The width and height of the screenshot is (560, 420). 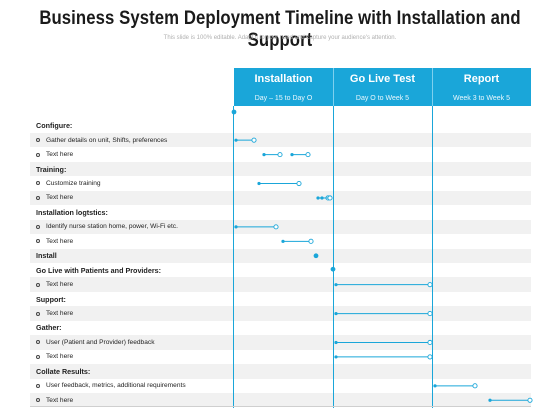 What do you see at coordinates (280, 126) in the screenshot?
I see `task-group-heading: Configure:` at bounding box center [280, 126].